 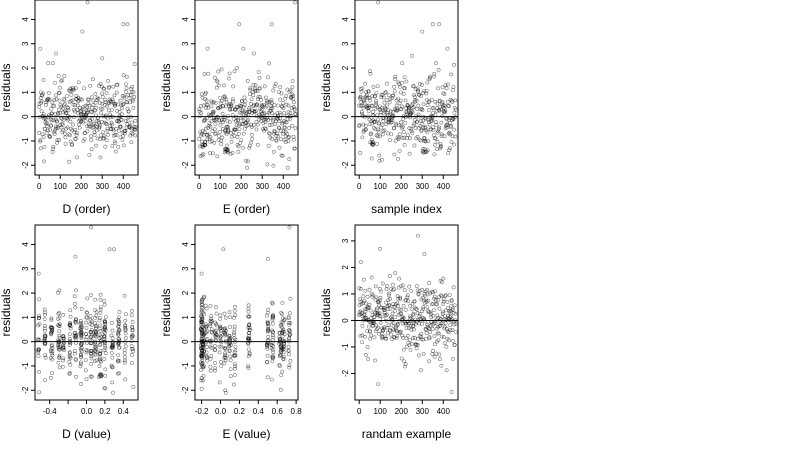 What do you see at coordinates (103, 186) in the screenshot?
I see `x-tick-label: 300` at bounding box center [103, 186].